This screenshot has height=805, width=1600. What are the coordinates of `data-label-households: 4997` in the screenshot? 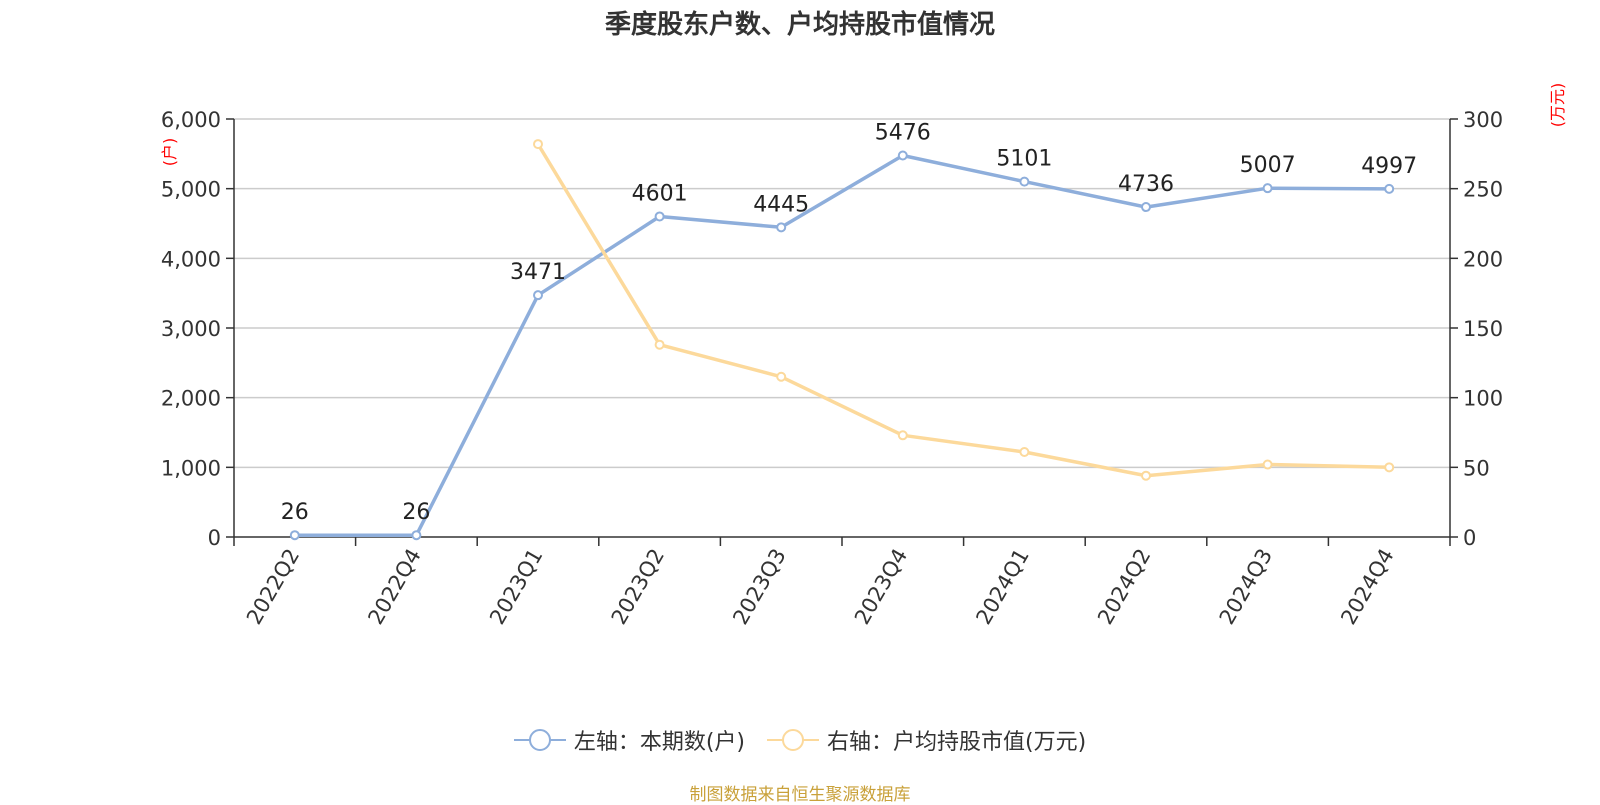 It's located at (1389, 166).